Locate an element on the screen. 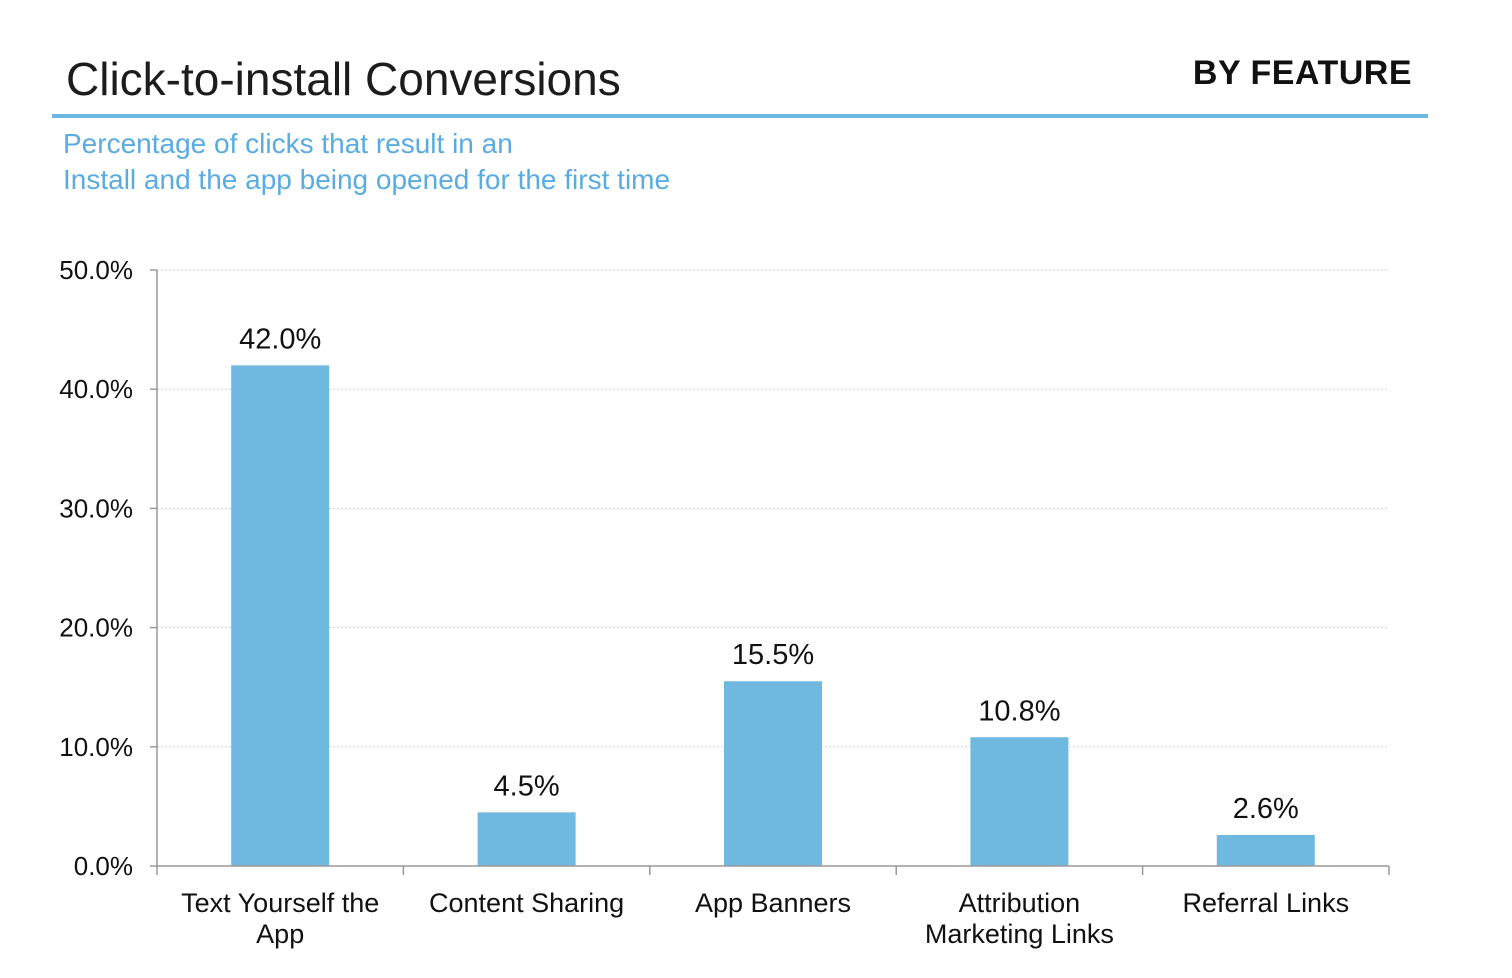 The height and width of the screenshot is (978, 1512). x-tick-label-line: Text Yourself the is located at coordinates (280, 903).